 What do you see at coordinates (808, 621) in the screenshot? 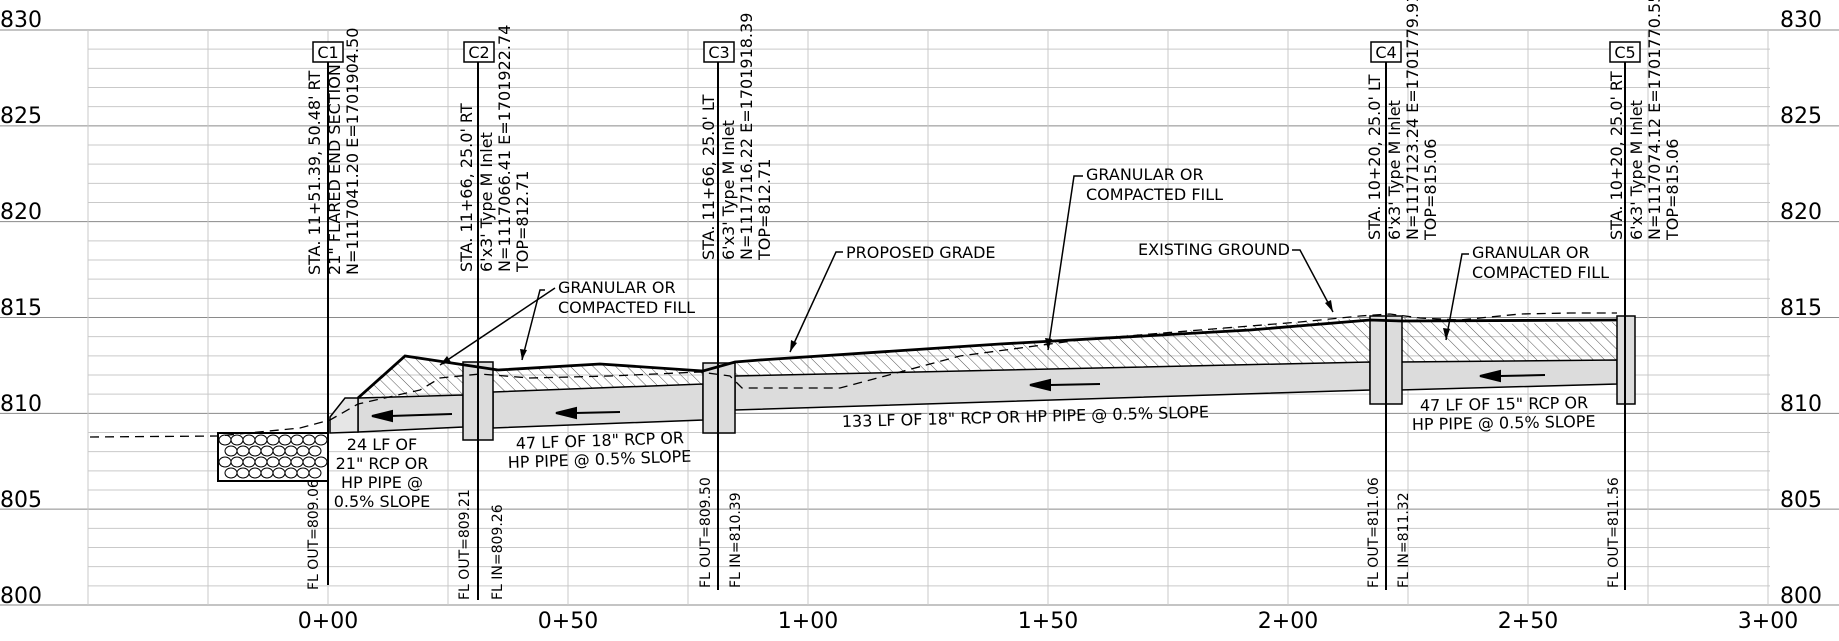
I see `station-label-2: 1+00` at bounding box center [808, 621].